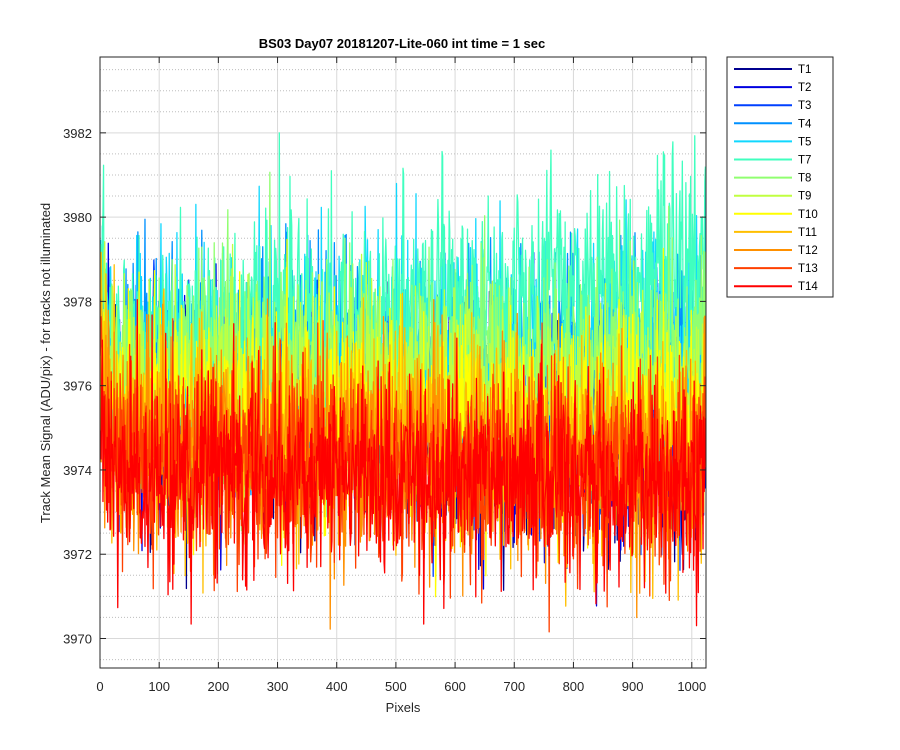  Describe the element at coordinates (804, 70) in the screenshot. I see `legend-label-t1: T1` at that location.